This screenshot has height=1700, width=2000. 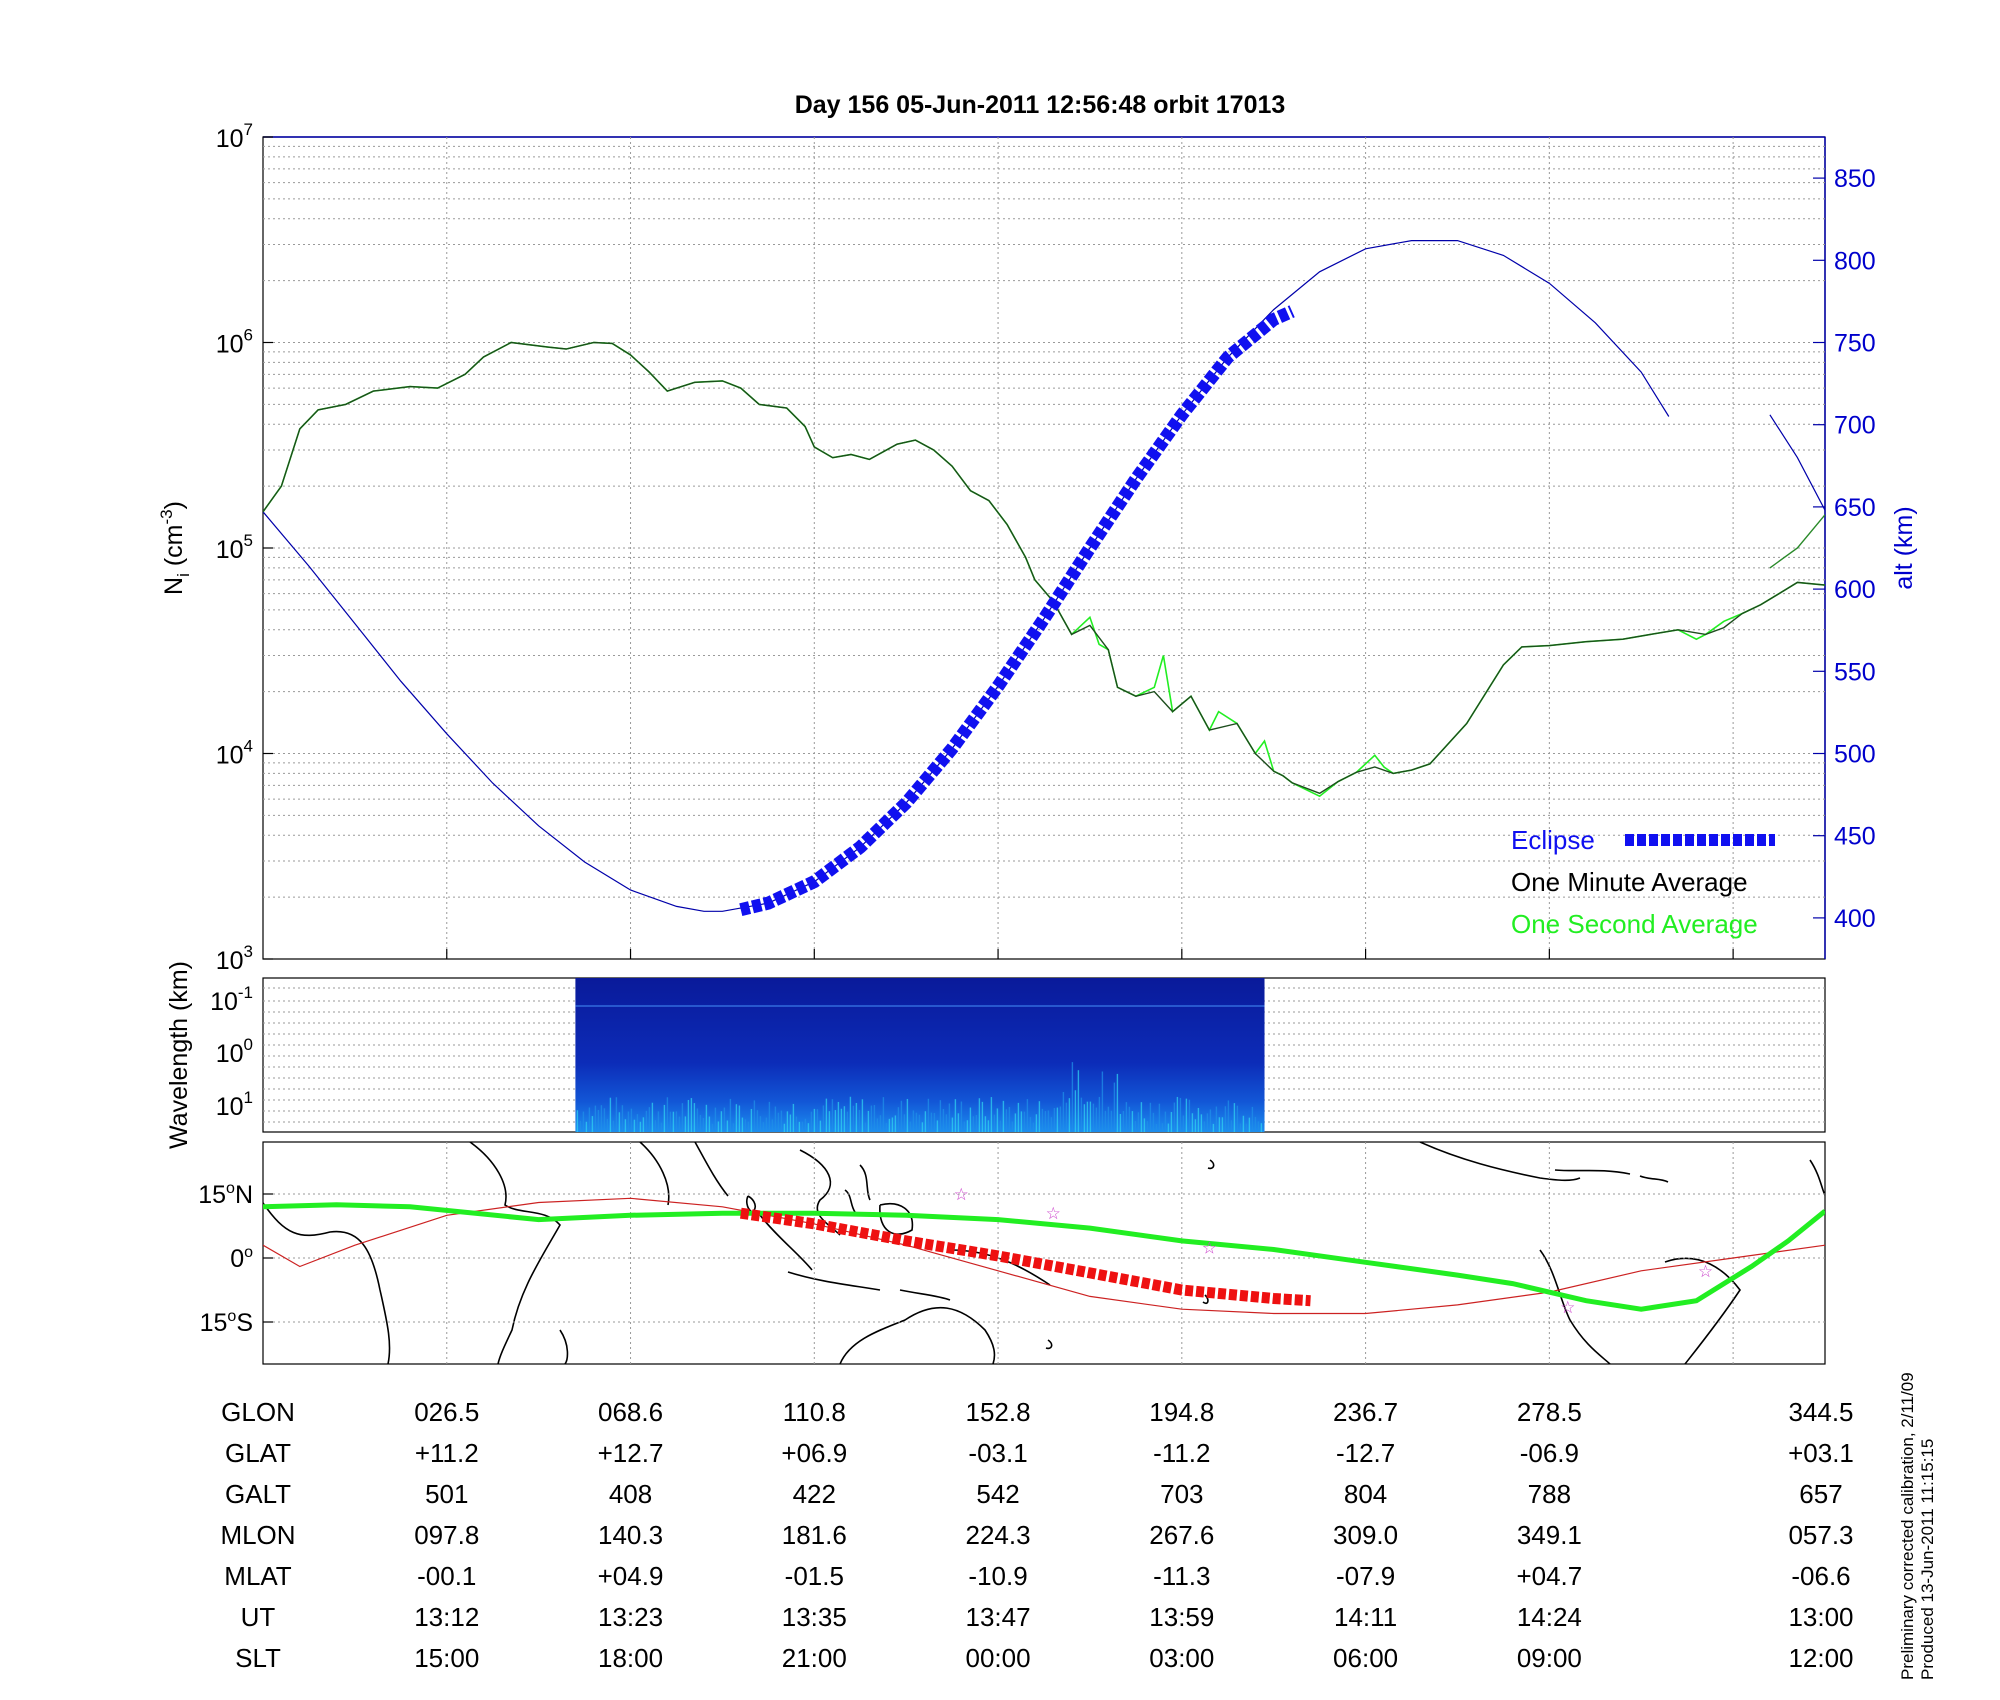 I want to click on table-row-label: MLAT, so click(x=258, y=1576).